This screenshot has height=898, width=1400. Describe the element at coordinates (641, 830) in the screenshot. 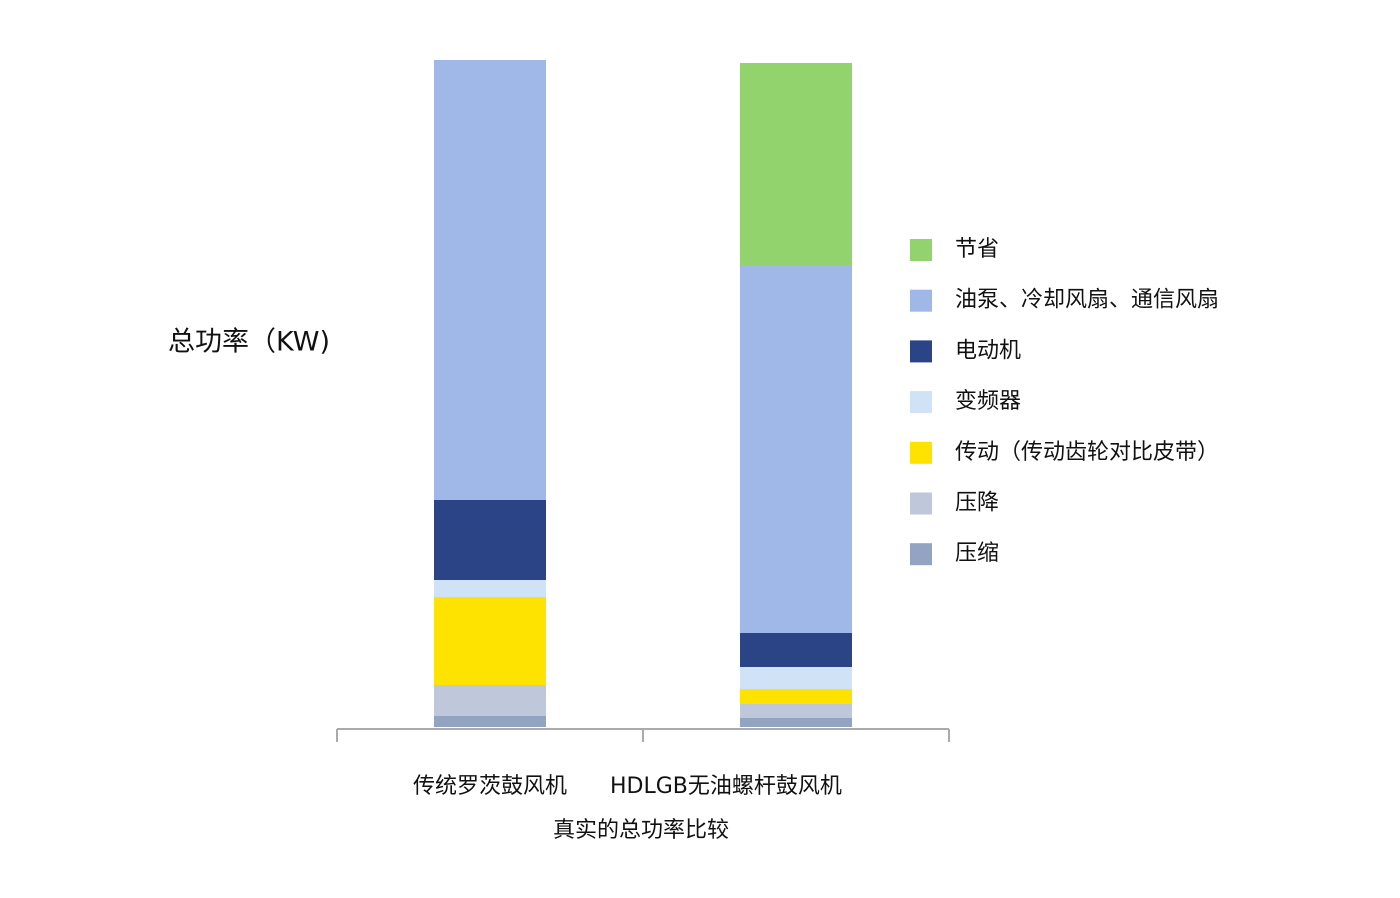

I see `x-axis-label: 真实的总功率比较` at that location.